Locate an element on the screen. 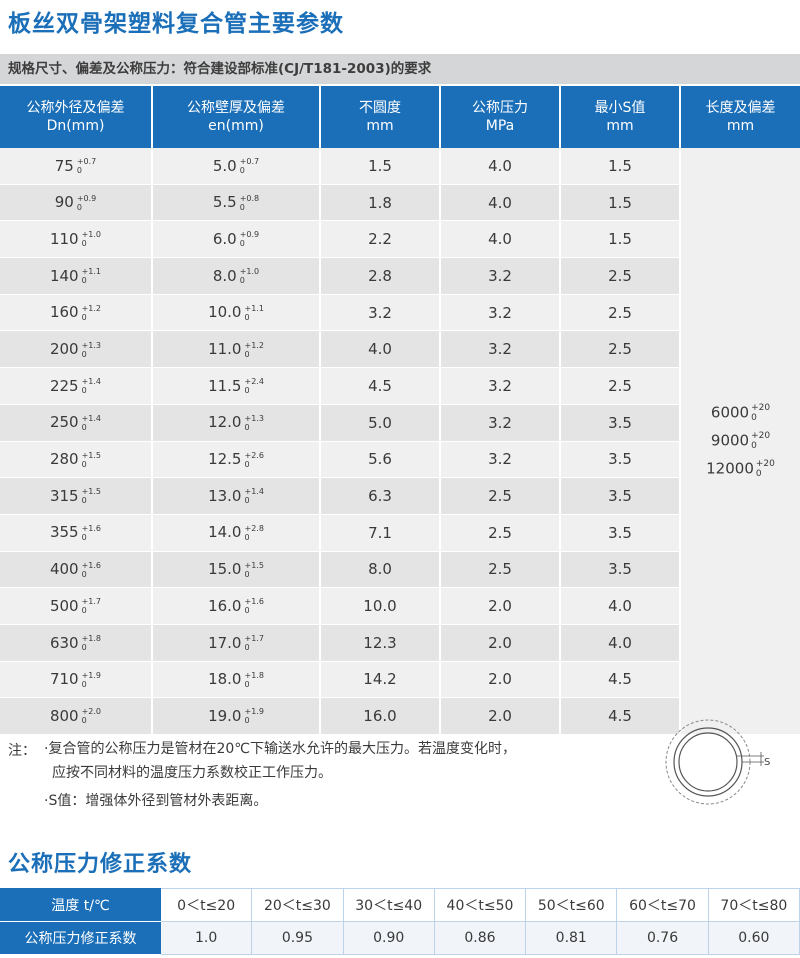  coefficient-value-cell: 0.90 is located at coordinates (388, 938).